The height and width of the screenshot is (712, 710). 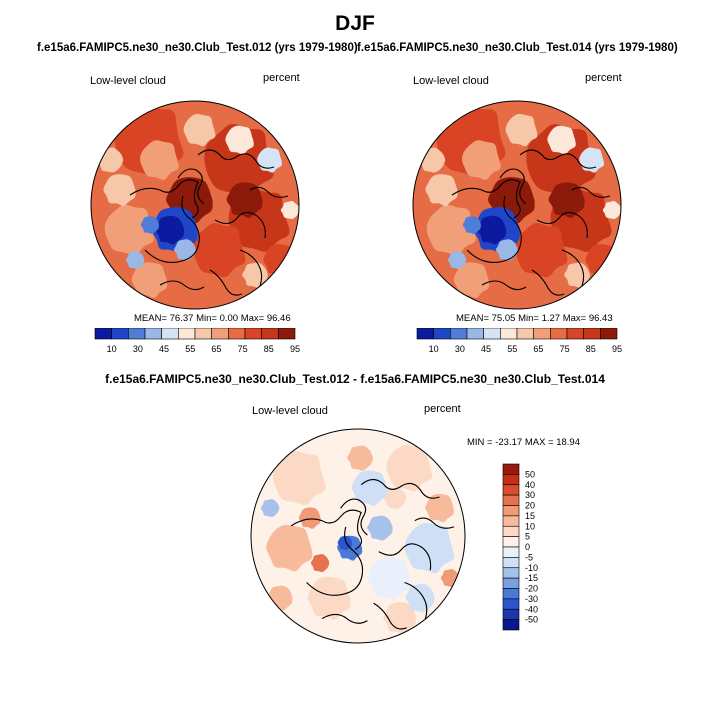 What do you see at coordinates (531, 568) in the screenshot?
I see `diff-colorbar-tick: -10` at bounding box center [531, 568].